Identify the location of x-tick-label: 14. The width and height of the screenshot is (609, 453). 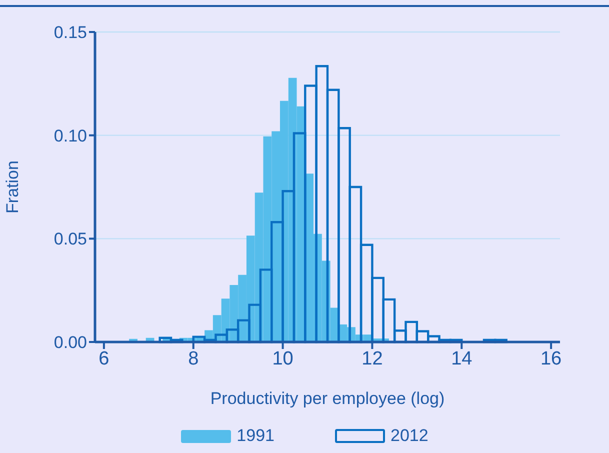
(462, 359).